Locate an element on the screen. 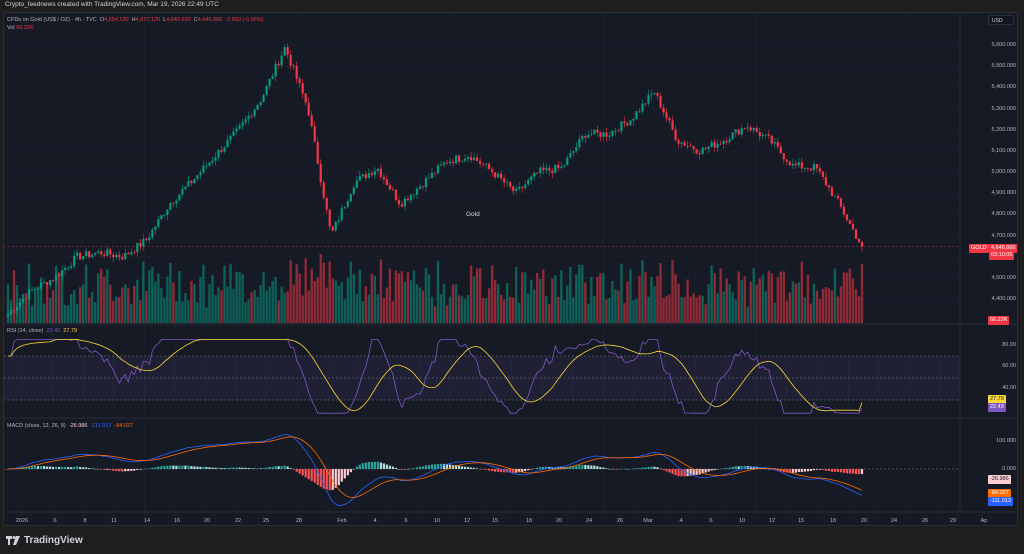  rsi-value-tag: 22.43 is located at coordinates (997, 407).